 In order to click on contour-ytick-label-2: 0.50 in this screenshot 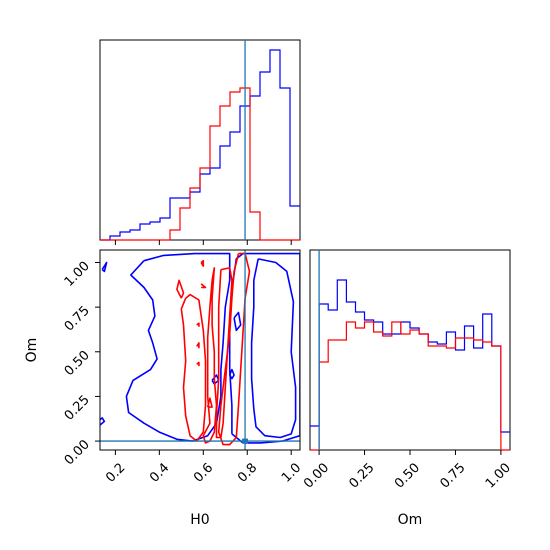, I will do `click(77, 363)`.